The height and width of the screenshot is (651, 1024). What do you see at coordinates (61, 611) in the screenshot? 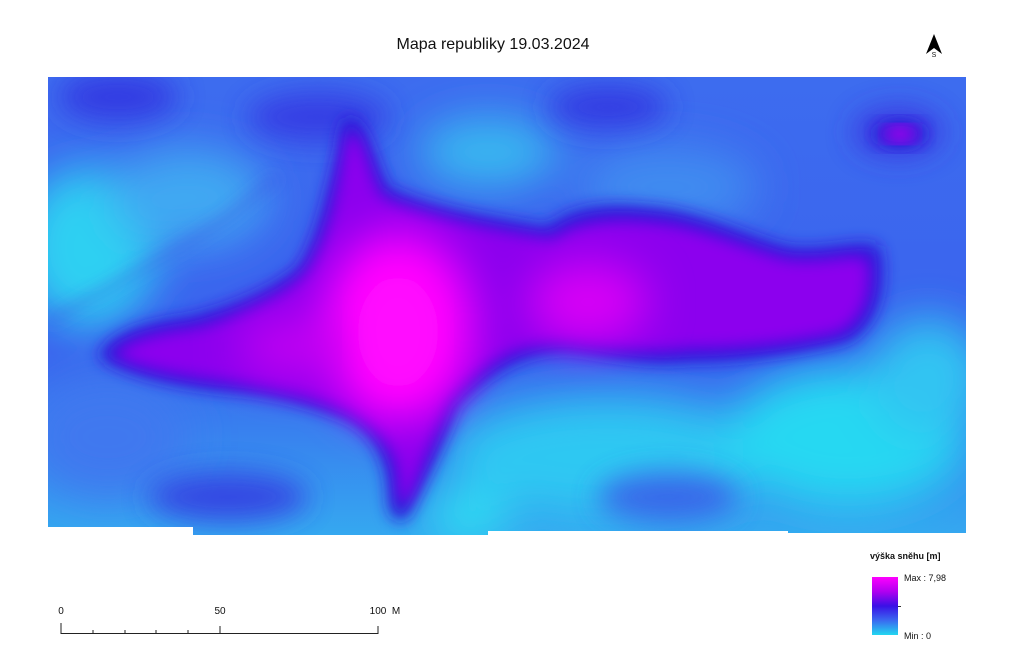
I see `scale-label-0: 0` at bounding box center [61, 611].